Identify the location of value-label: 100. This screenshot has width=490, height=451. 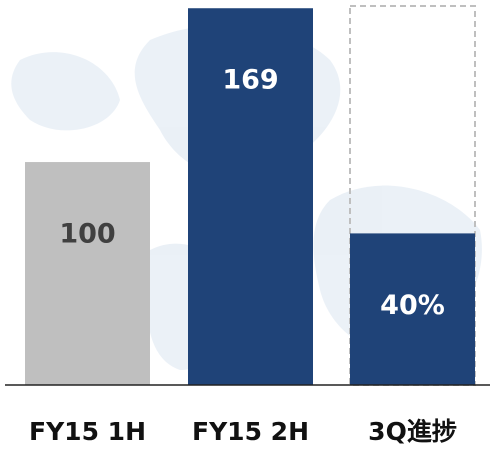
(87, 234).